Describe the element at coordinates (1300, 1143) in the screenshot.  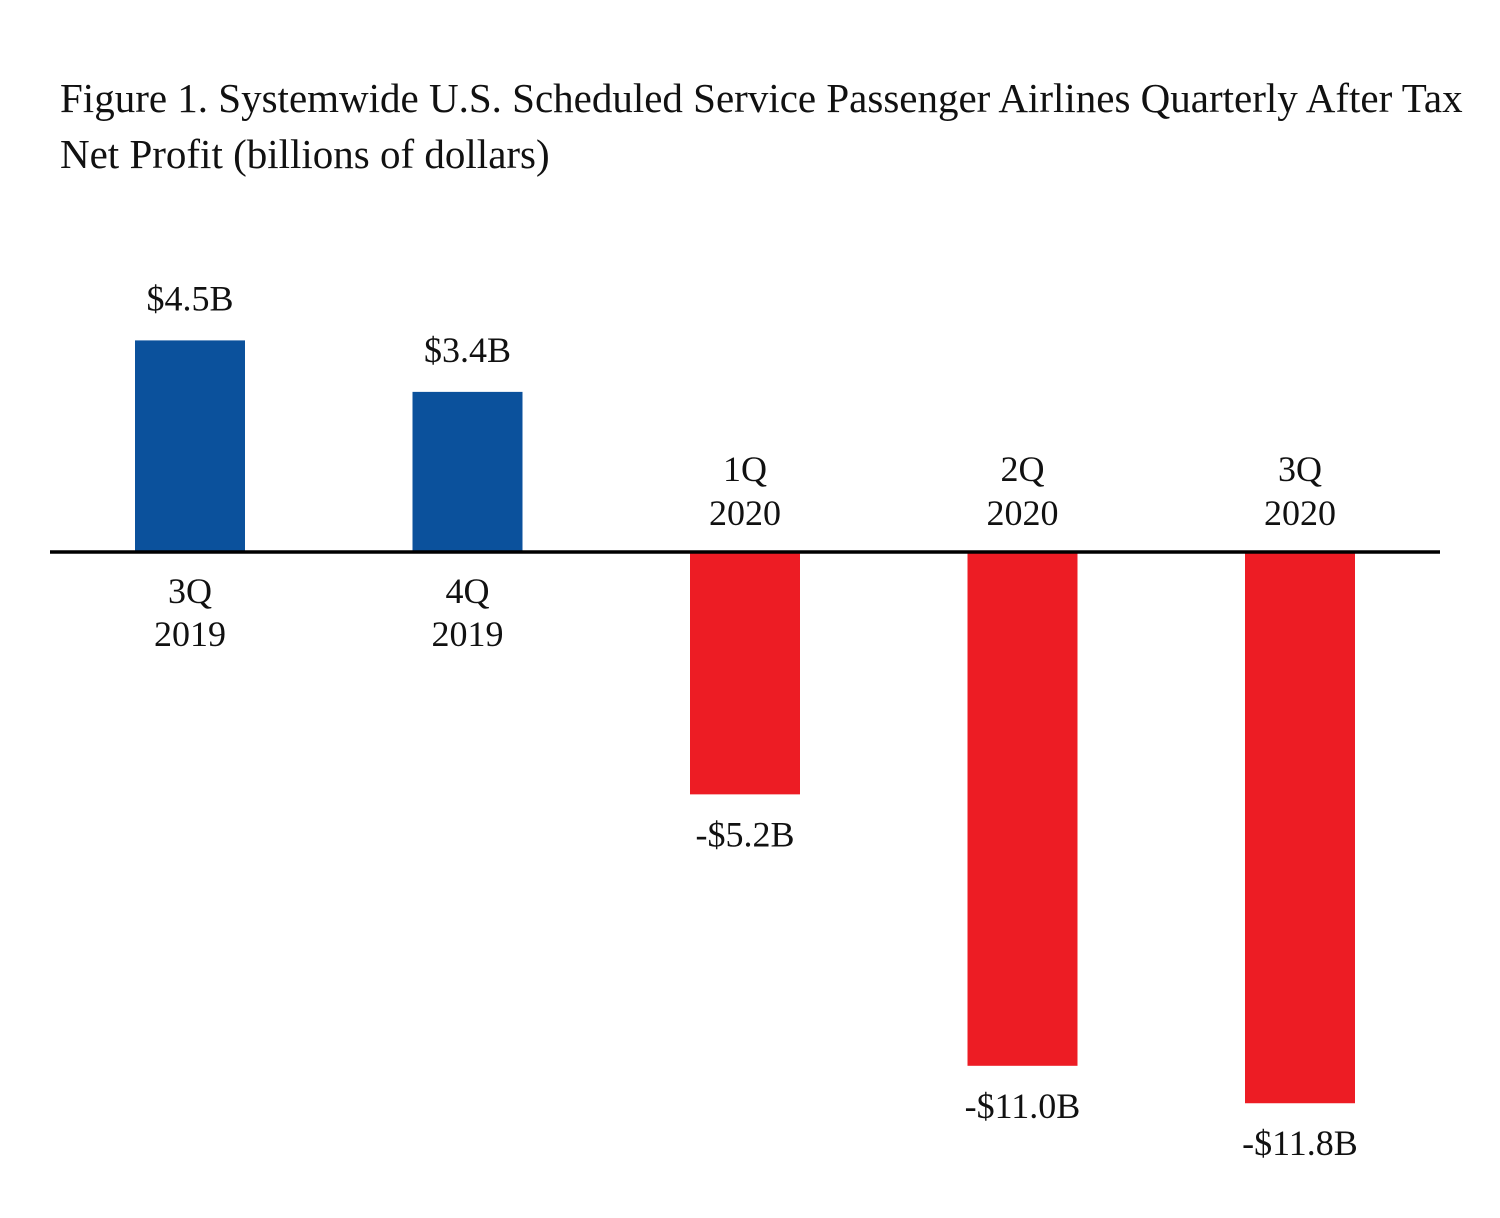
I see `data-label: -$11.8B` at that location.